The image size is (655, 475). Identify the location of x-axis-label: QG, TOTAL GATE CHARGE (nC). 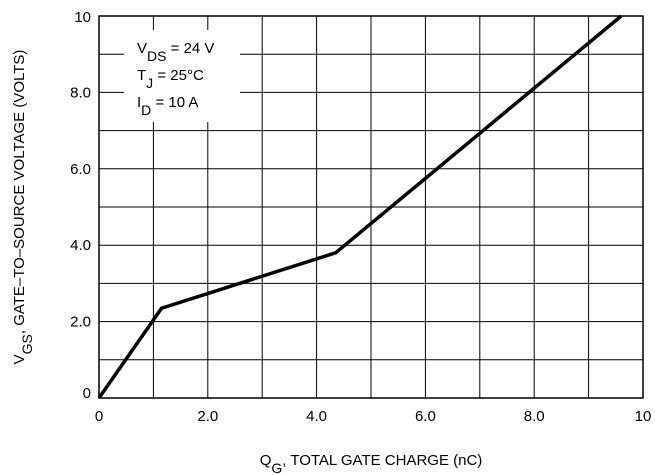
(371, 463).